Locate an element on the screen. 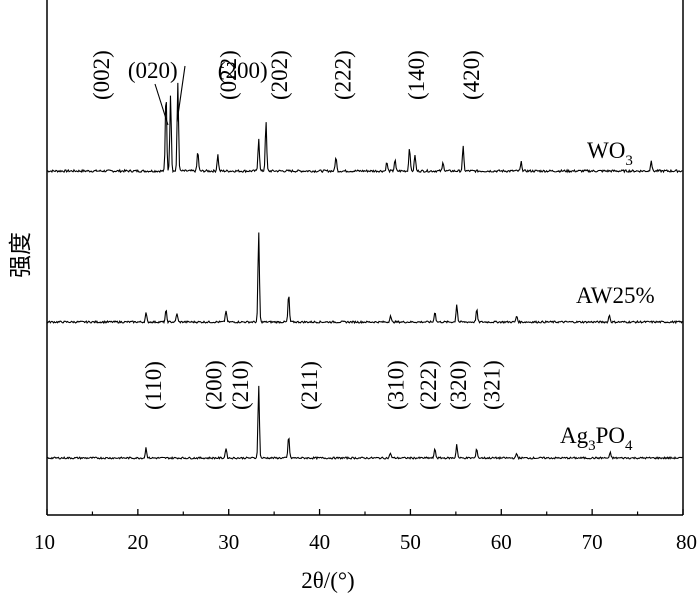 The height and width of the screenshot is (600, 700). series-label: Ag3PO4 is located at coordinates (596, 438).